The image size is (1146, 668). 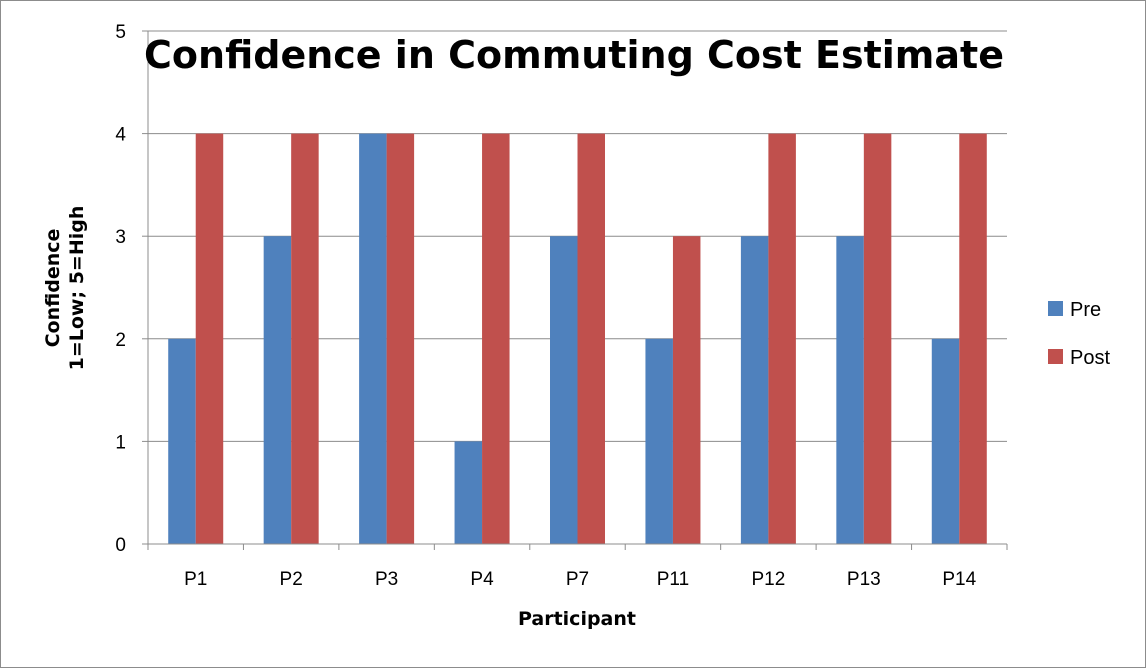 What do you see at coordinates (782, 338) in the screenshot?
I see `bar-post-p12` at bounding box center [782, 338].